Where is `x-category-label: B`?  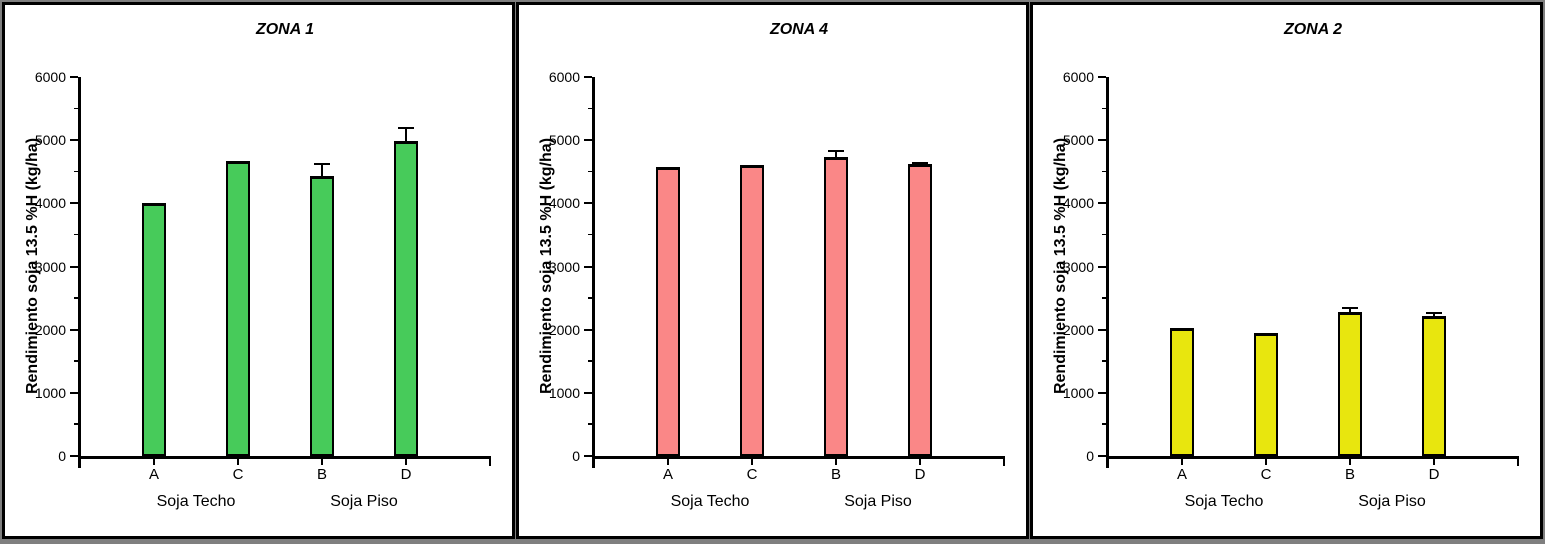 x-category-label: B is located at coordinates (835, 474).